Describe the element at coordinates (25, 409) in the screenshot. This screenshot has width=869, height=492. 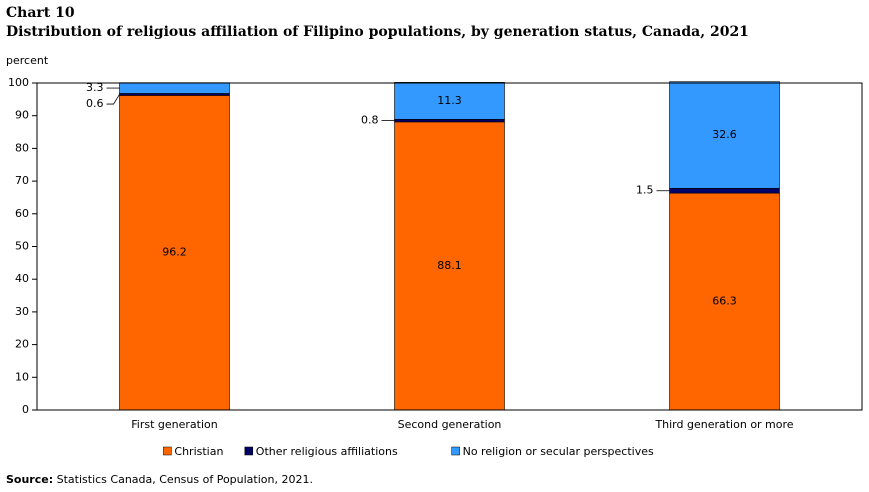
I see `y-tick-label: 0` at that location.